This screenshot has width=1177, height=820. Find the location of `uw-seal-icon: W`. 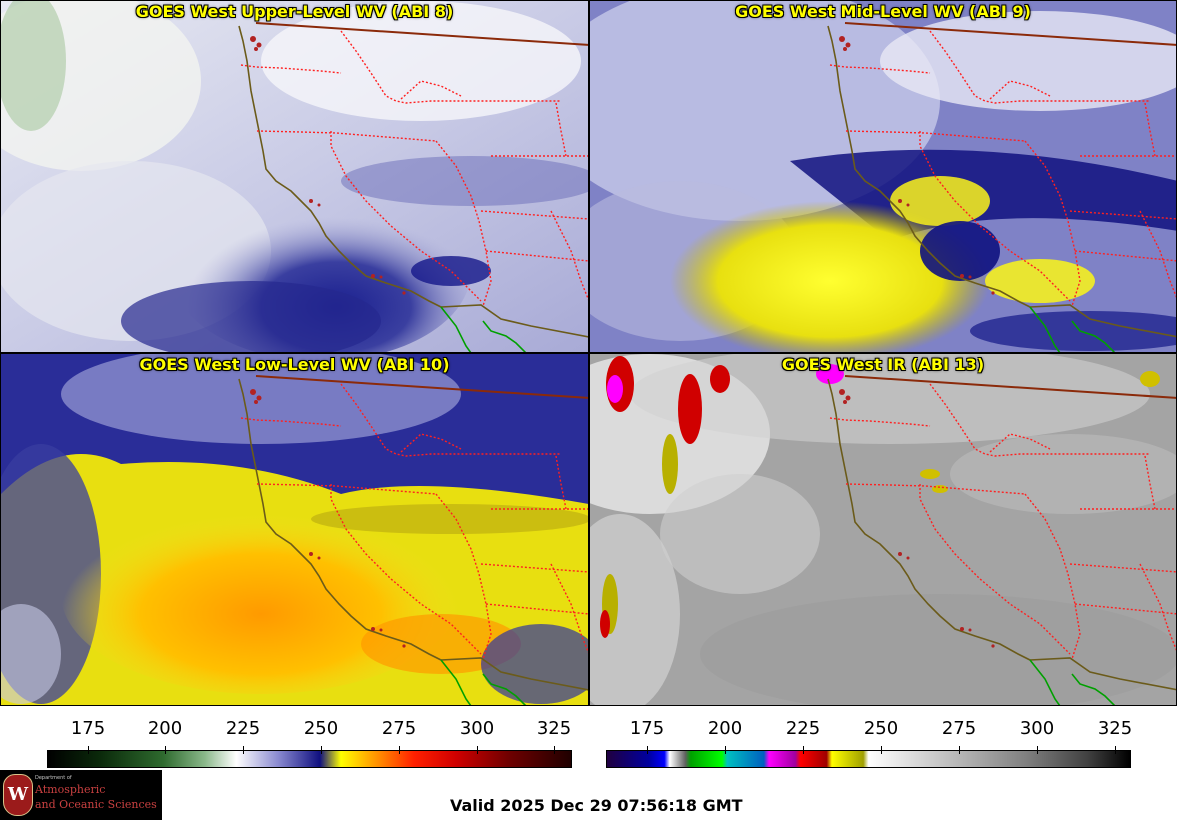

uw-seal-icon: W is located at coordinates (18, 795).